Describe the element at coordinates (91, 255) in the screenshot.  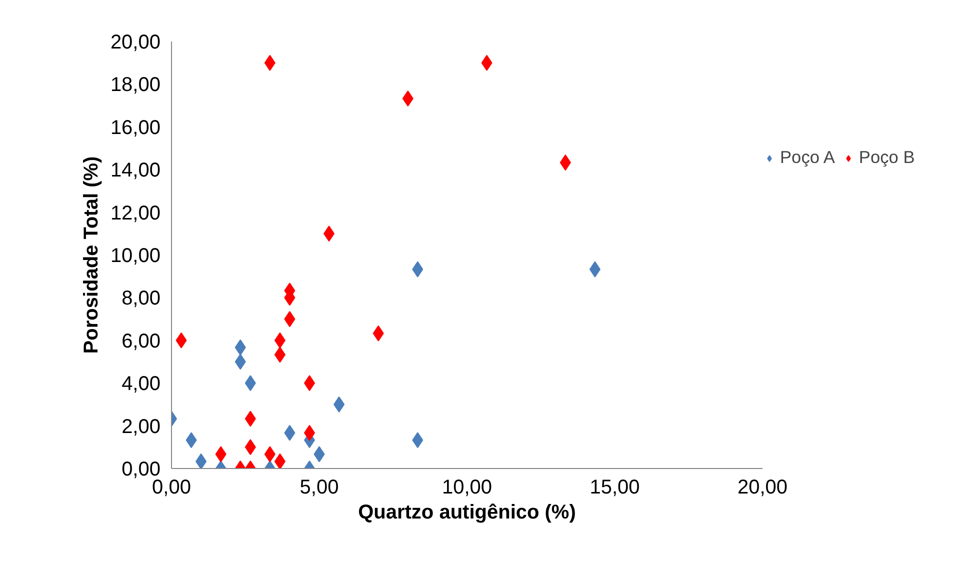
I see `y-axis-title: Porosidade Total (%)` at that location.